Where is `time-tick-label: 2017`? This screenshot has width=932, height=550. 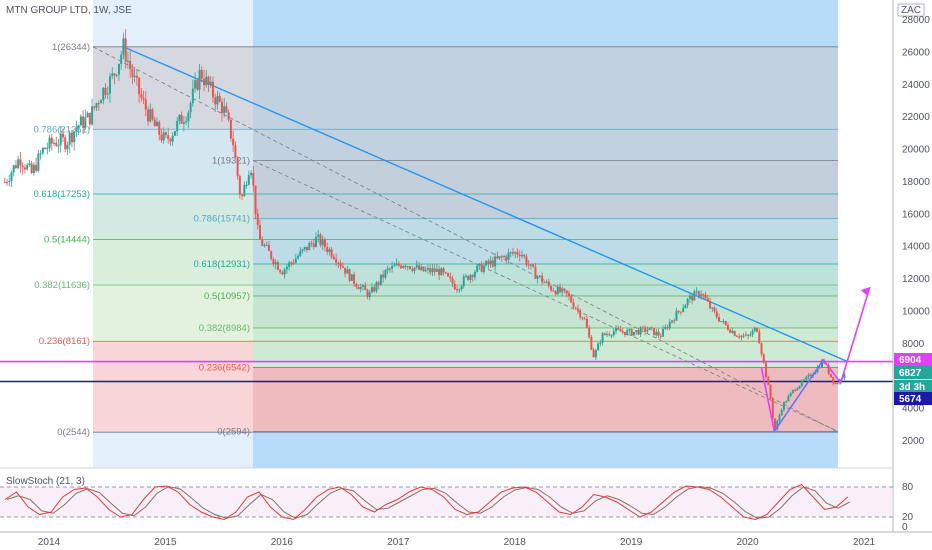
time-tick-label: 2017 is located at coordinates (398, 542).